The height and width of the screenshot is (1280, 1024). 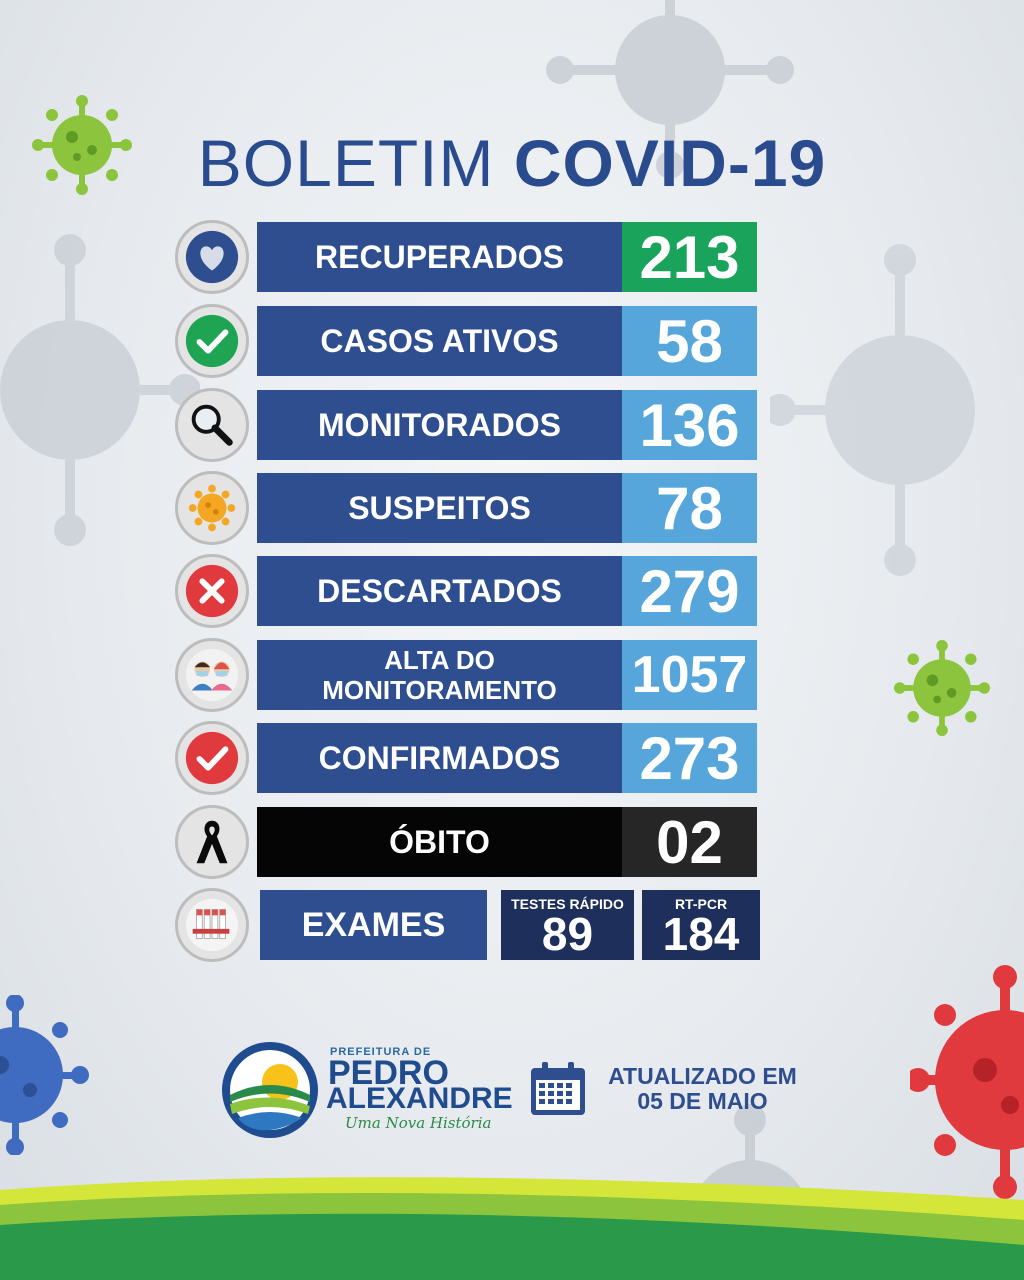 What do you see at coordinates (702, 1076) in the screenshot?
I see `updated-line1: ATUALIZADO EM` at bounding box center [702, 1076].